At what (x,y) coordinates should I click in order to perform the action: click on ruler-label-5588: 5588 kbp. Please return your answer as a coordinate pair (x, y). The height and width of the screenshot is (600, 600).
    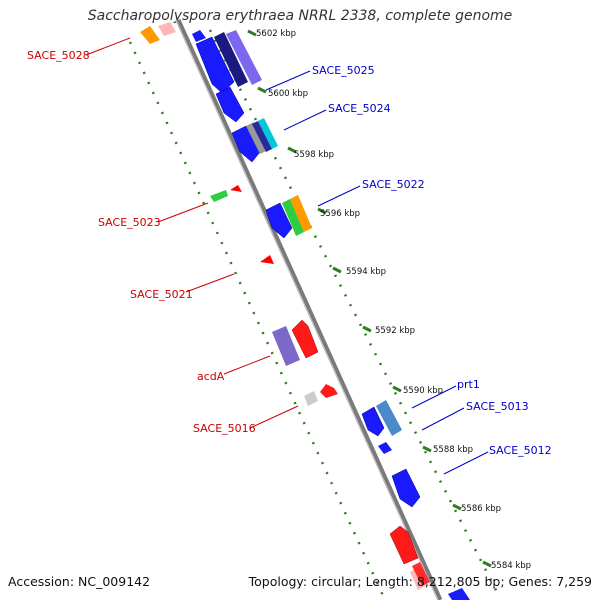
    Looking at the image, I should click on (453, 450).